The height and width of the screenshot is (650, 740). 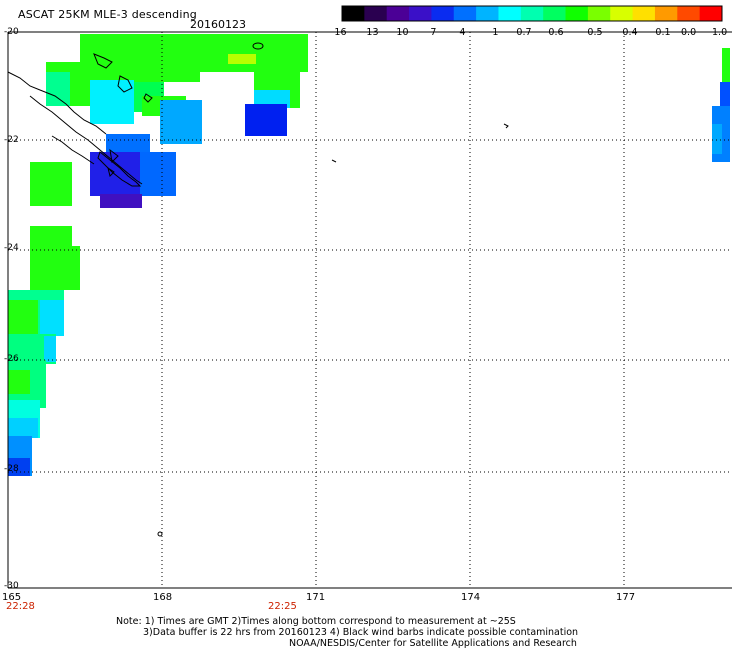 What do you see at coordinates (661, 32) in the screenshot?
I see `colorbar-label: -0.1` at bounding box center [661, 32].